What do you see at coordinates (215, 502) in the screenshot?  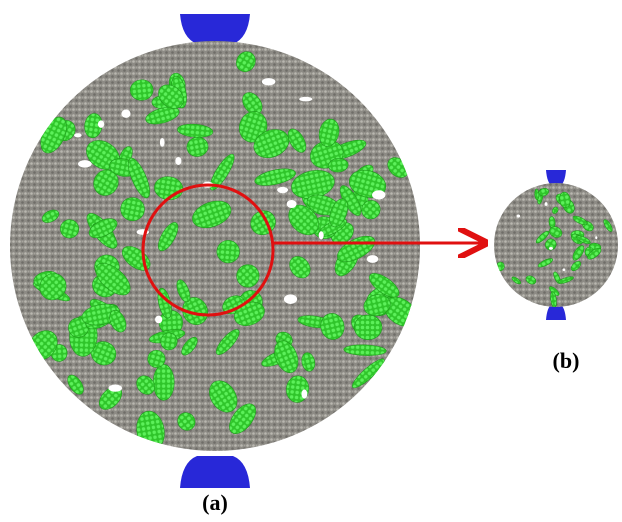 I see `panel-label: (a)` at bounding box center [215, 502].